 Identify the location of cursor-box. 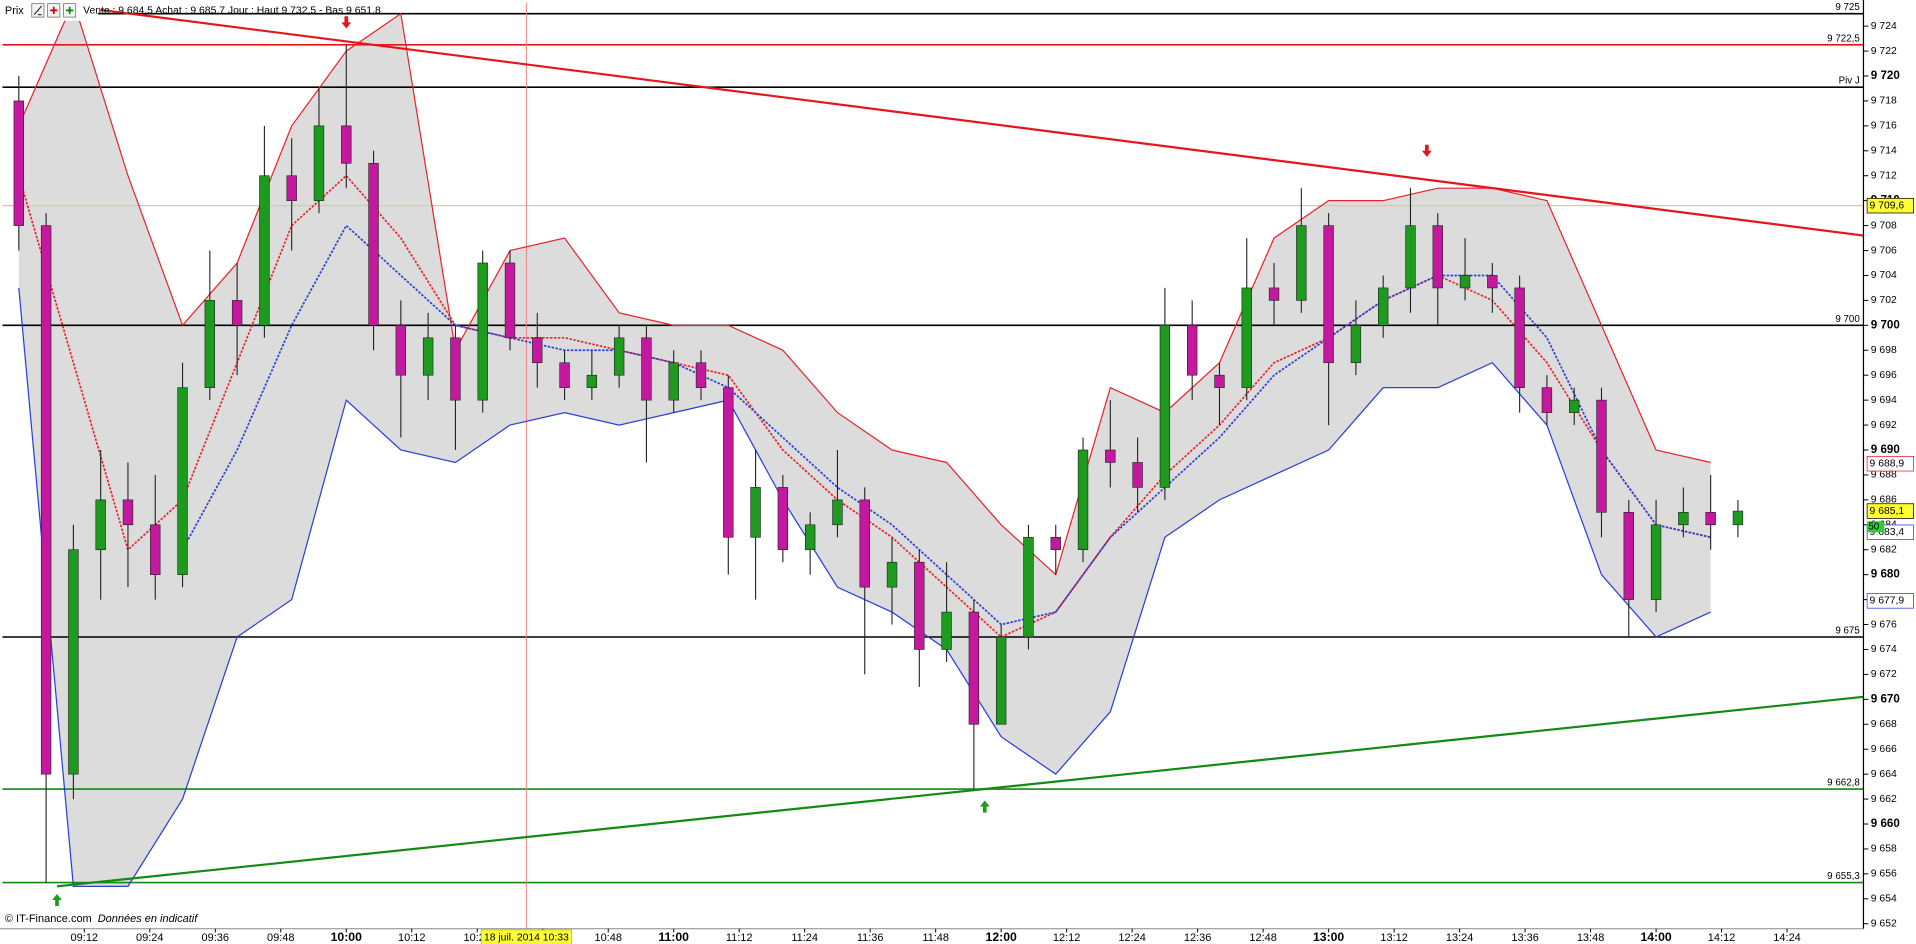
(526, 936).